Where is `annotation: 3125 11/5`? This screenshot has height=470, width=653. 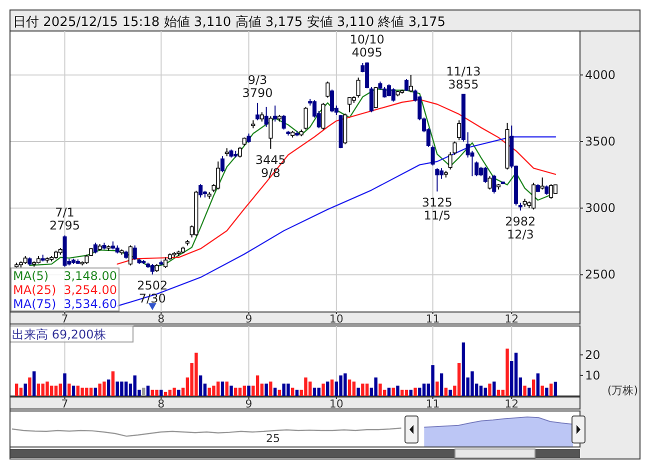 annotation: 3125 11/5 is located at coordinates (437, 208).